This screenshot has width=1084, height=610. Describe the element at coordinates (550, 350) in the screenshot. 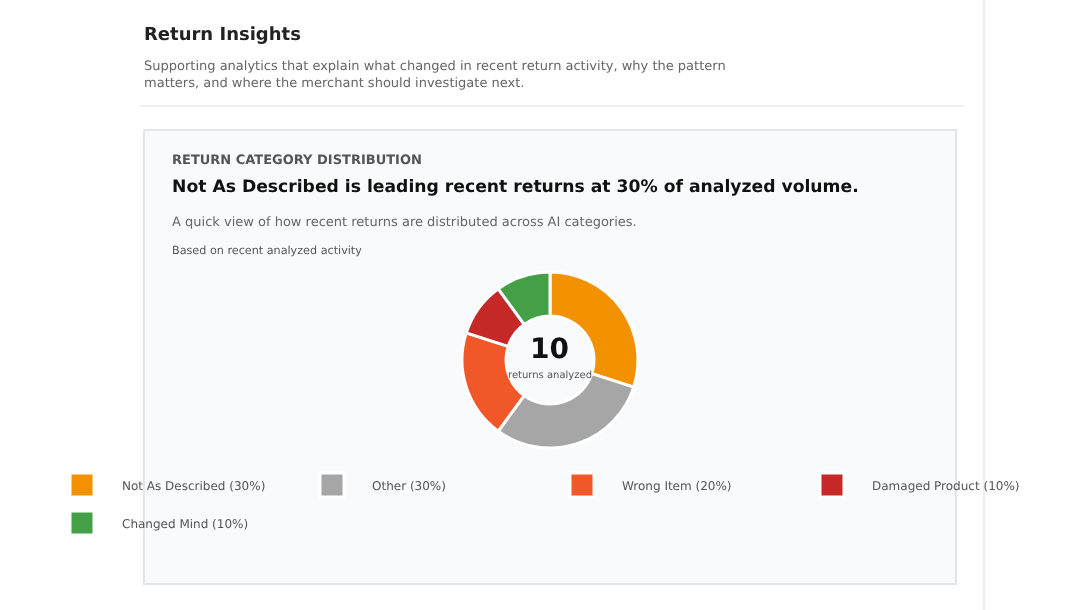

I see `text: 10` at that location.